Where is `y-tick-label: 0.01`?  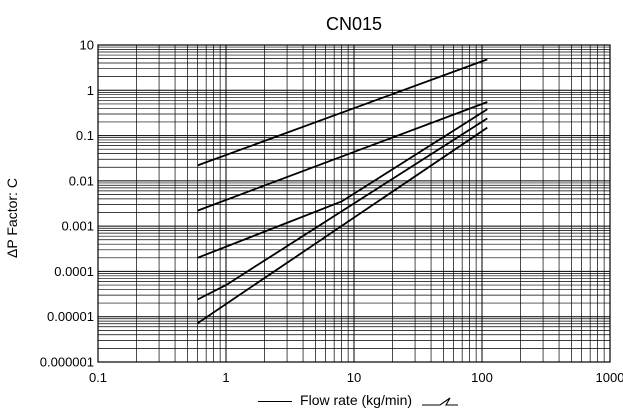 y-tick-label: 0.01 is located at coordinates (81, 180).